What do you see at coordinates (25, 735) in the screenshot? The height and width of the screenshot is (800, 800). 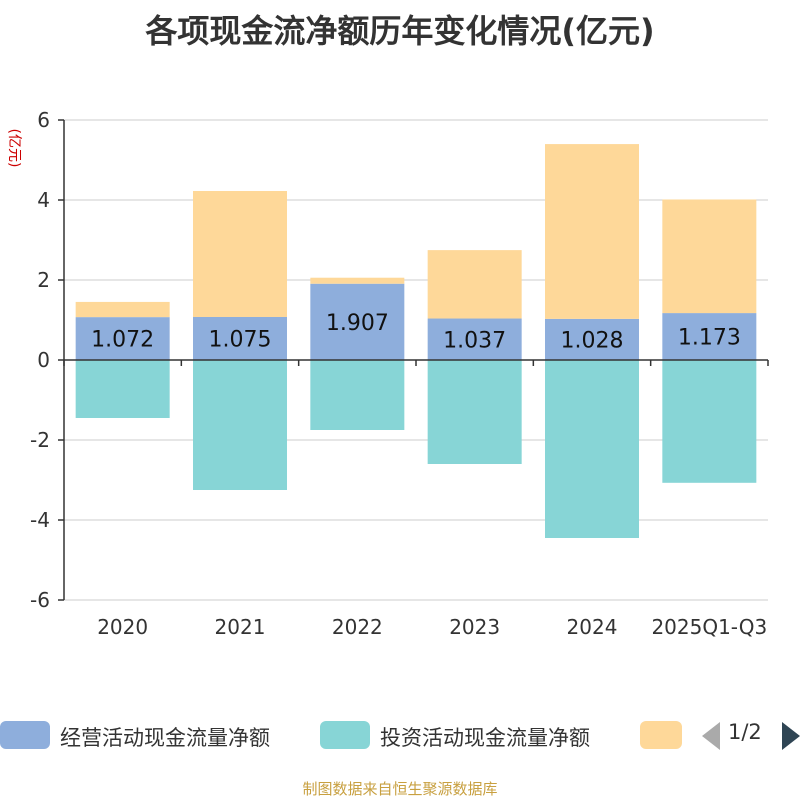 I see `legend-swatch-operating` at bounding box center [25, 735].